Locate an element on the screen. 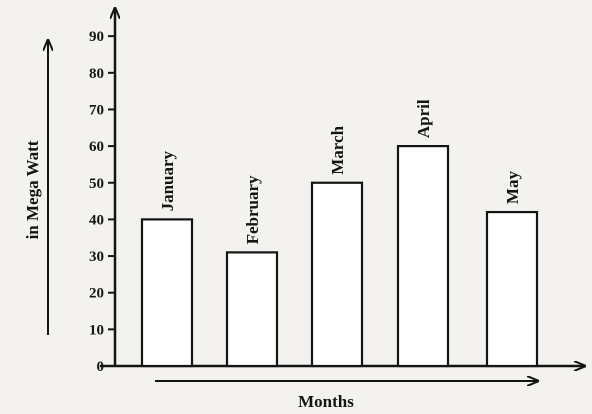 The image size is (592, 414). y-tick-label: 50 is located at coordinates (96, 184).